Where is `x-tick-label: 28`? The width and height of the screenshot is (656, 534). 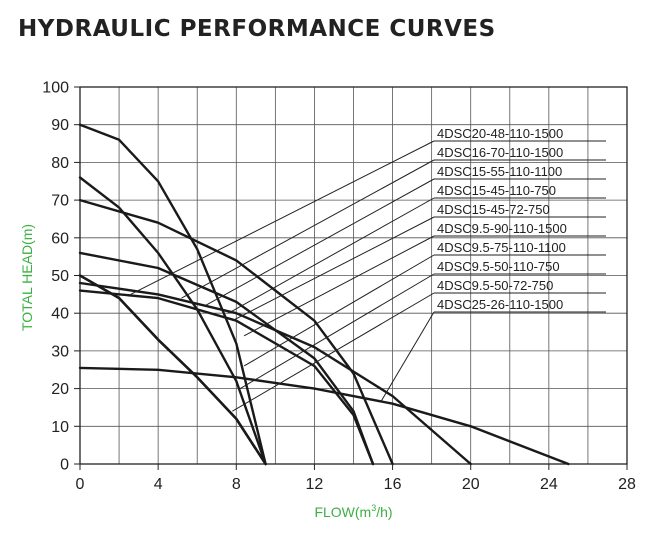
x-tick-label: 28 is located at coordinates (627, 484).